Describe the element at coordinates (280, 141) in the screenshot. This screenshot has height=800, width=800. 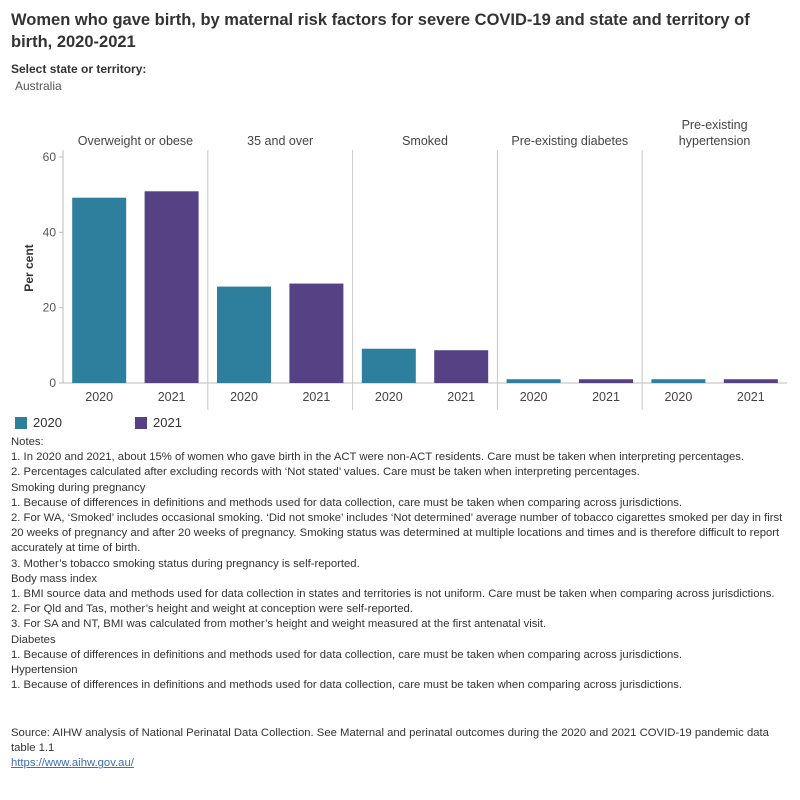
I see `panel-header: 35 and over` at that location.